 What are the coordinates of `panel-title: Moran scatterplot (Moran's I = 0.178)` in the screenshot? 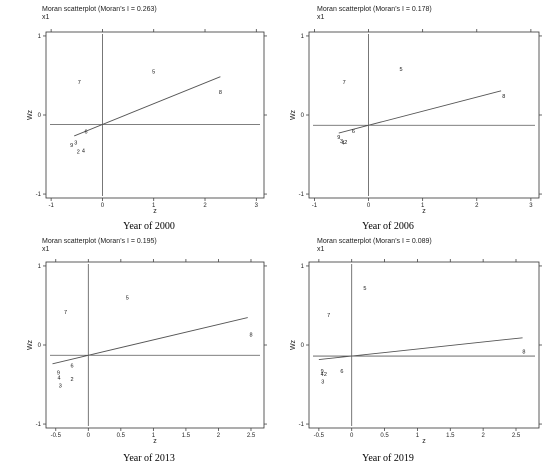 It's located at (374, 9).